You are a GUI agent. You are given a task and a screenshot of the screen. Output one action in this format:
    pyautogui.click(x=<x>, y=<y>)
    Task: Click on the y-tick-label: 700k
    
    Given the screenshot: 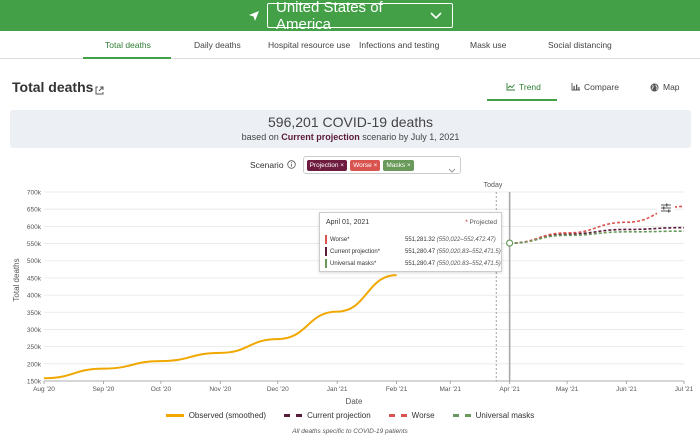 What is the action you would take?
    pyautogui.click(x=34, y=193)
    